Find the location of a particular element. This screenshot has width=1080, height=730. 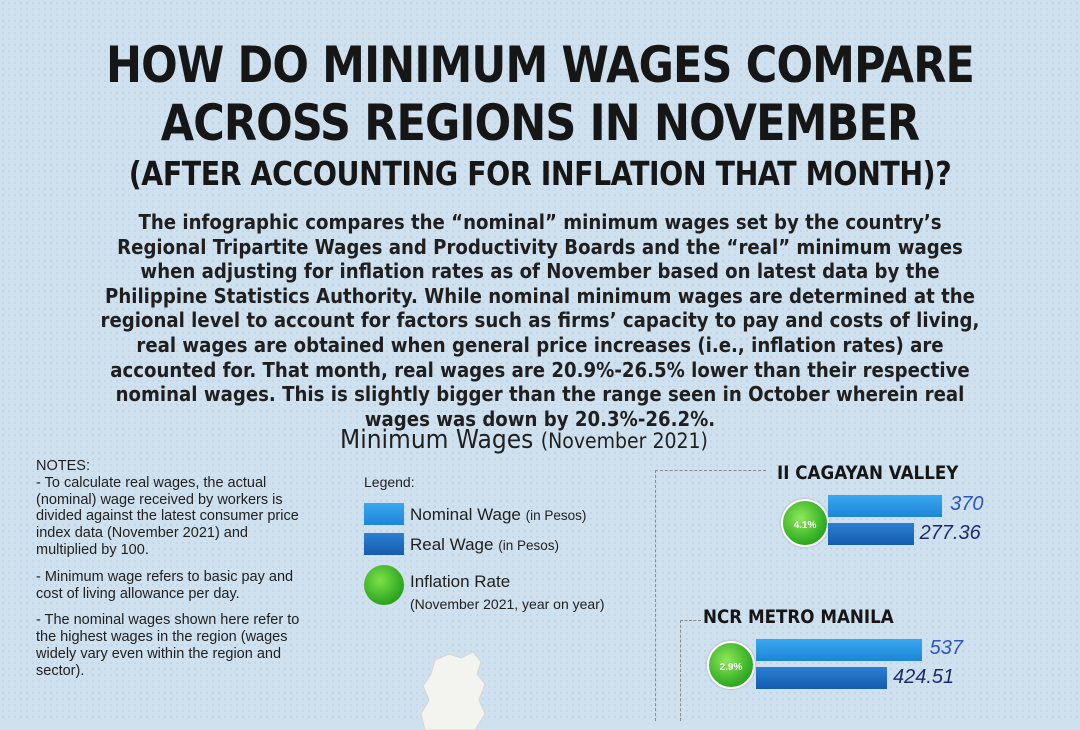

inflation-value-ncr: 2.9 is located at coordinates (726, 667).